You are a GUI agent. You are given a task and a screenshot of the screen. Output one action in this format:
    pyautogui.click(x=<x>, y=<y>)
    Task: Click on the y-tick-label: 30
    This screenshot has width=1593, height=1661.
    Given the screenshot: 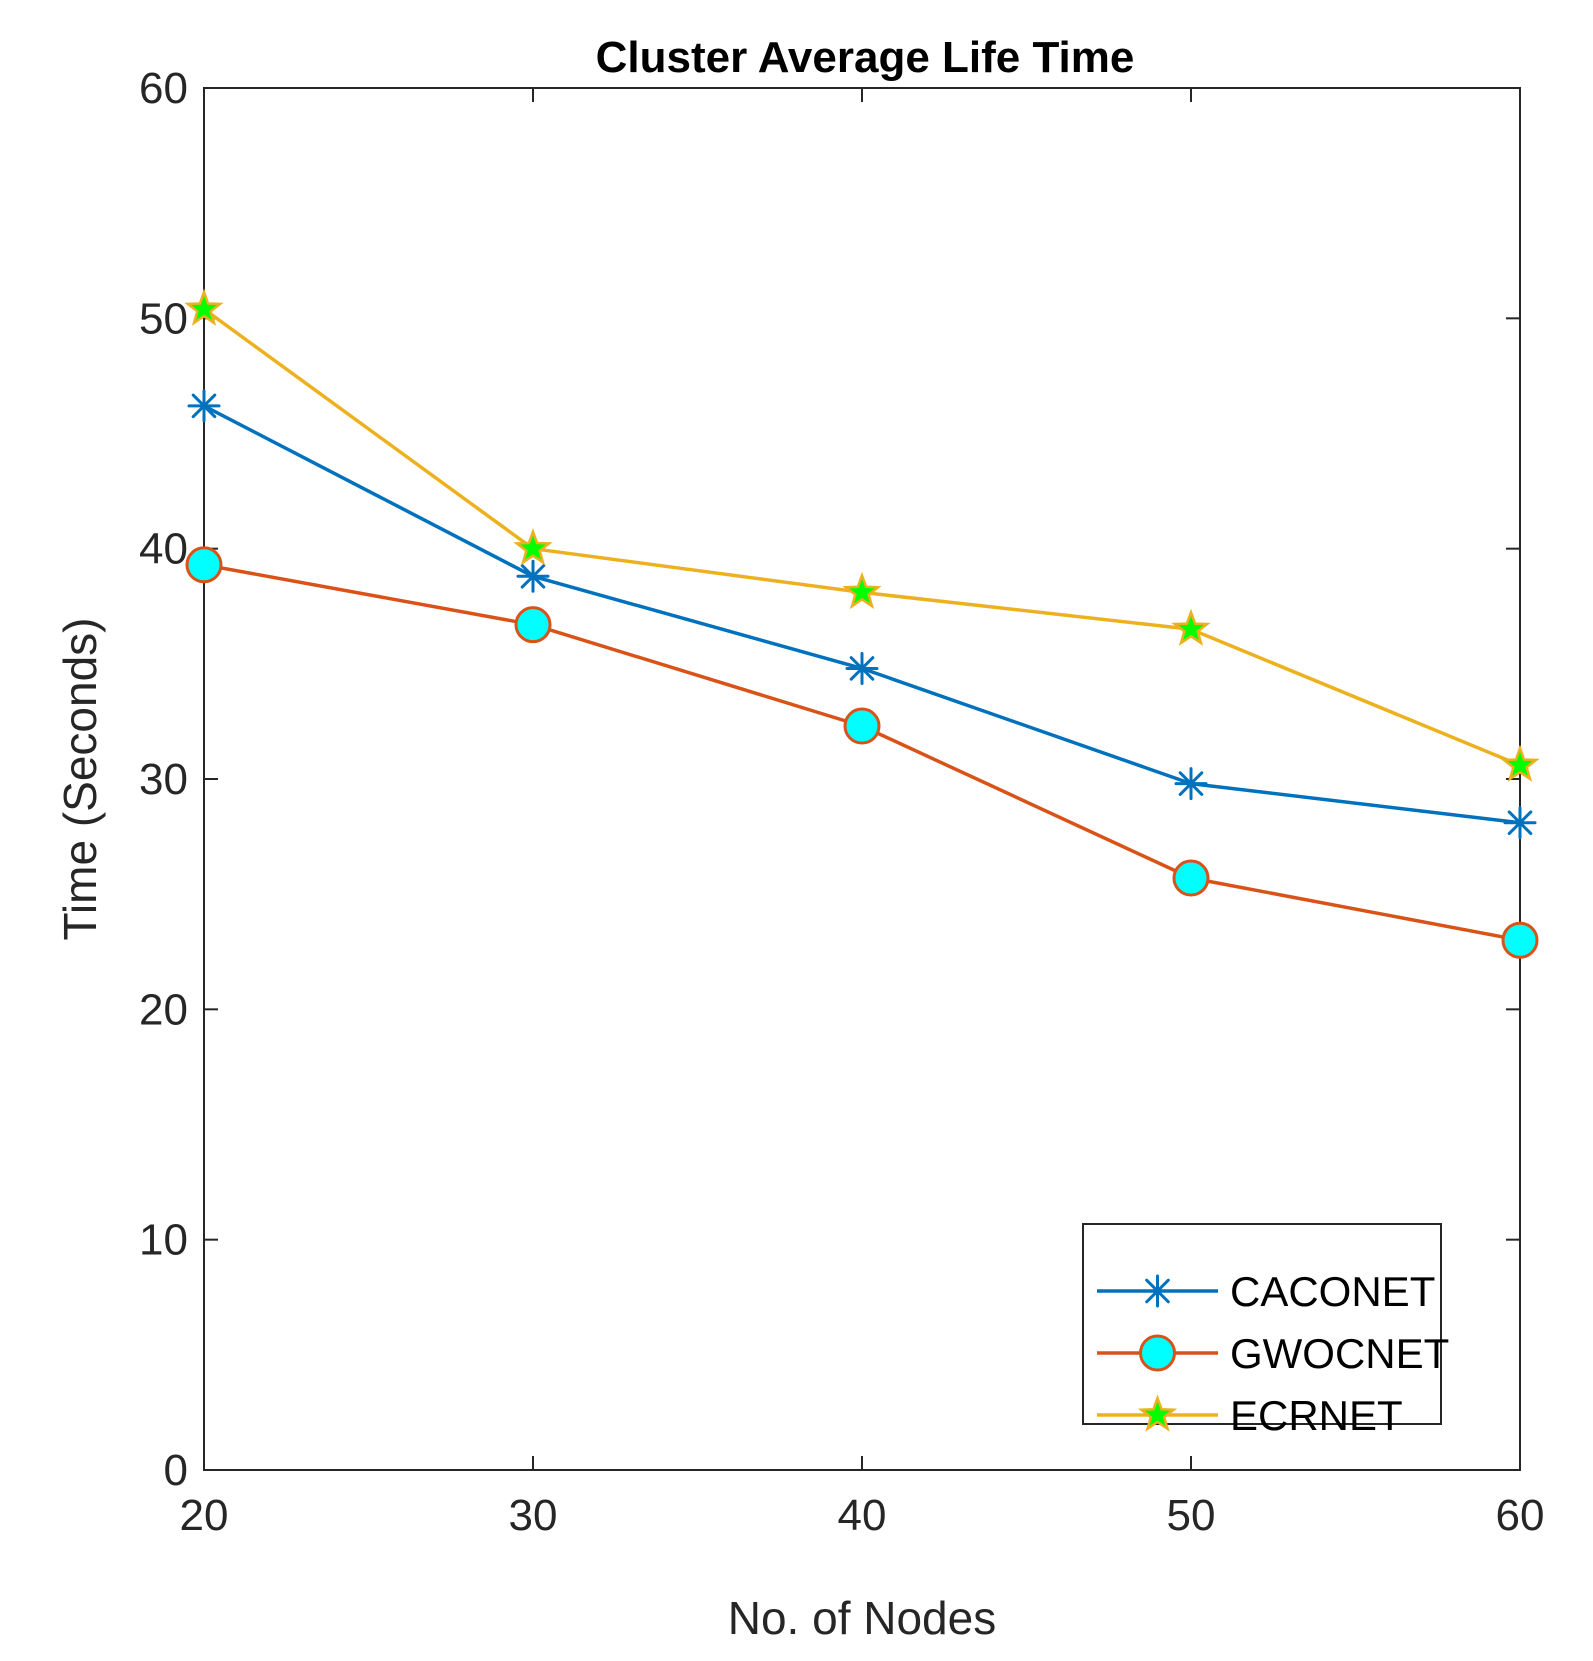 What is the action you would take?
    pyautogui.click(x=163, y=779)
    